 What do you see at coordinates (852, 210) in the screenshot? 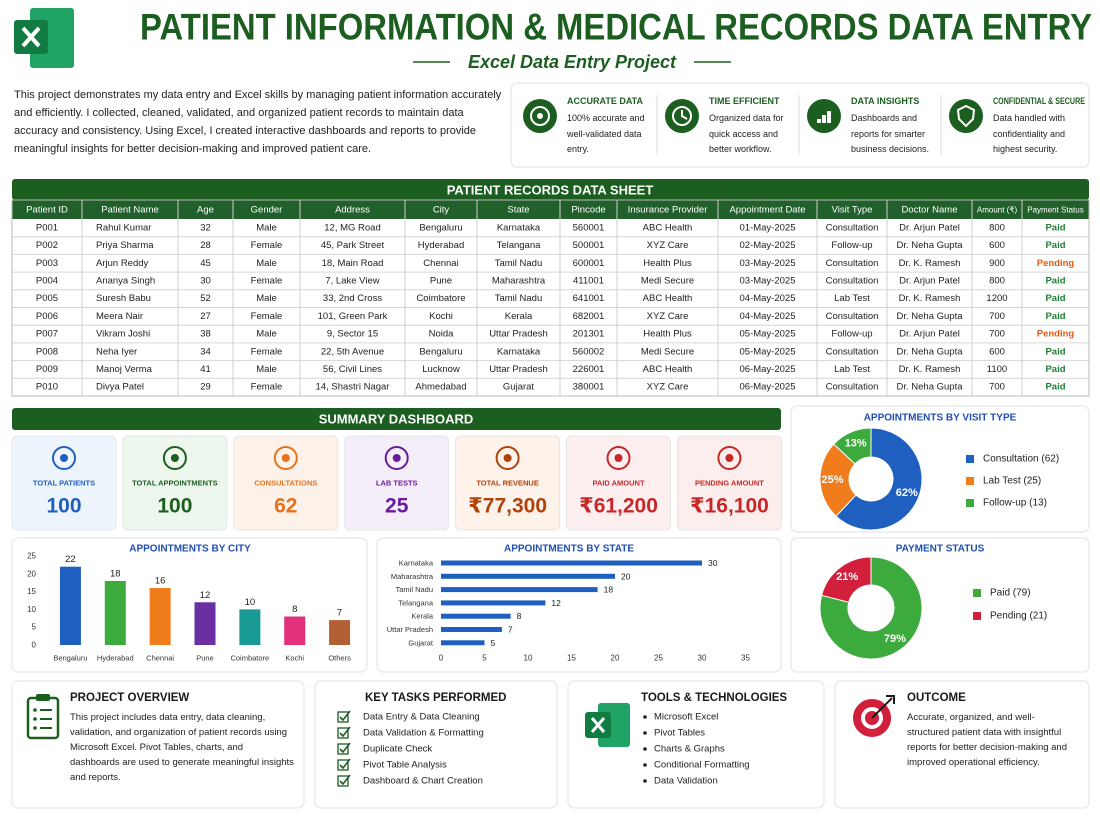
I see `column-header: Visit Type` at bounding box center [852, 210].